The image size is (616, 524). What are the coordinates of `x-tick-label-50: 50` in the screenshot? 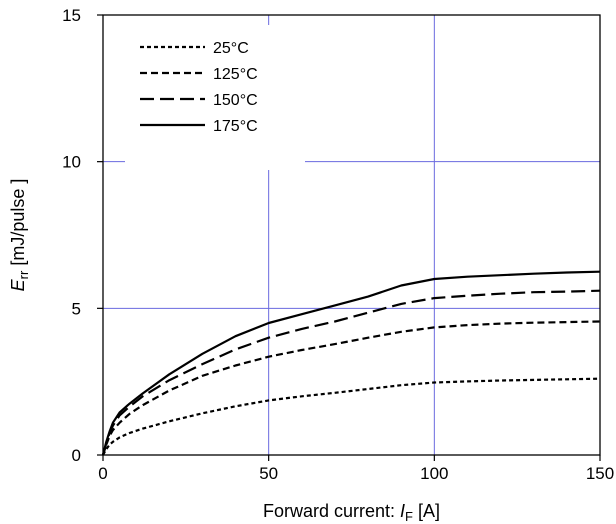 It's located at (268, 473).